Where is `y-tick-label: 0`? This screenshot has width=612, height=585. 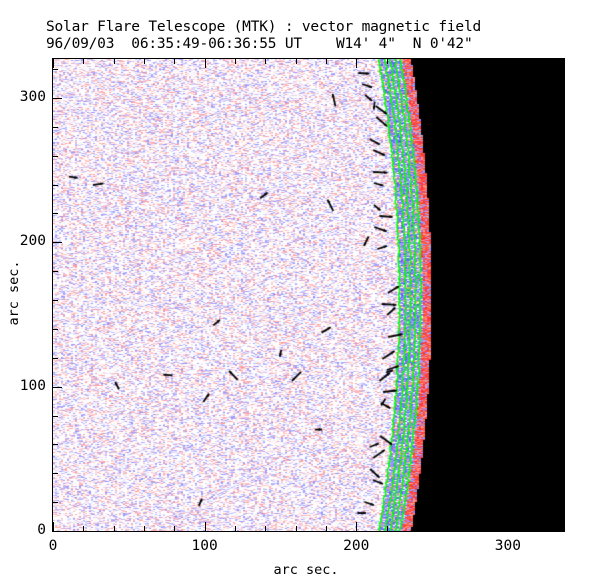
y-tick-label: 0 is located at coordinates (41, 530).